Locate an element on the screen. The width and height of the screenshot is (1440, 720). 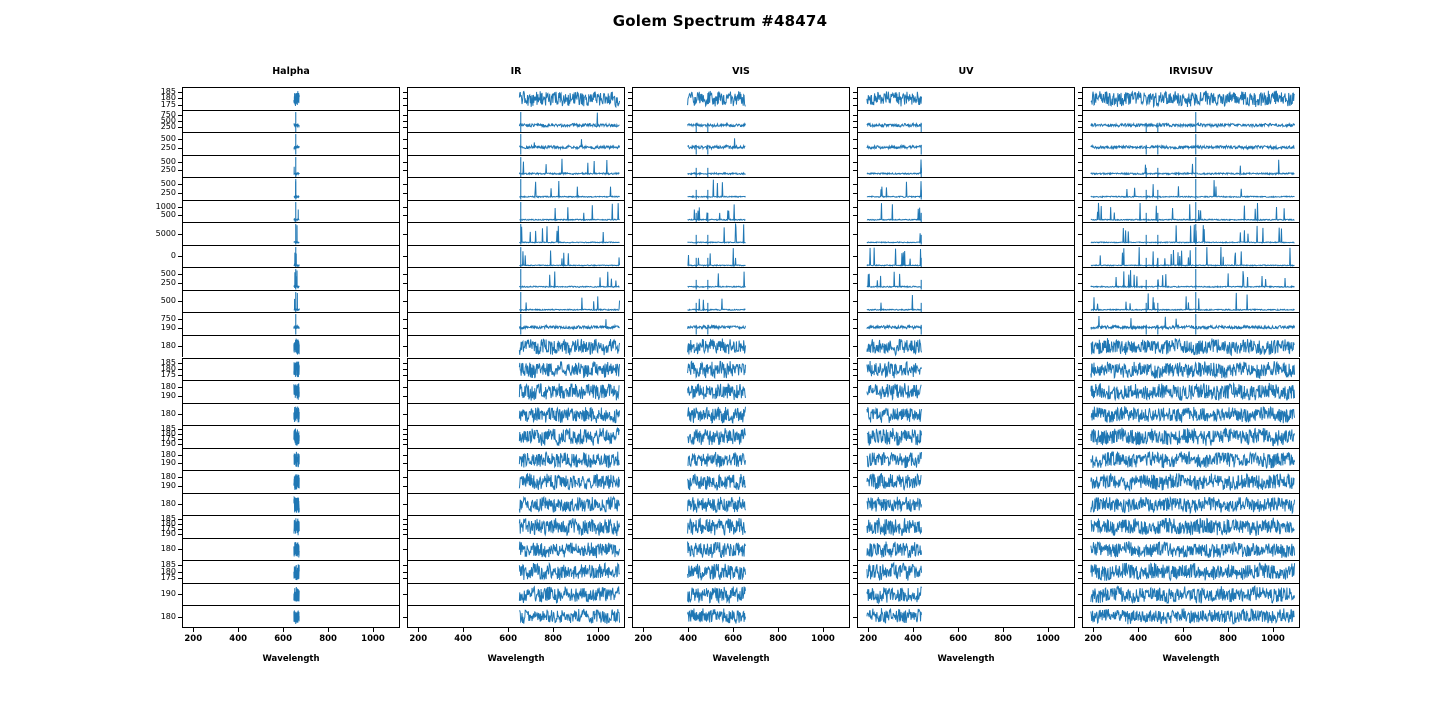
panel-column-irvisuv is located at coordinates (1191, 357).